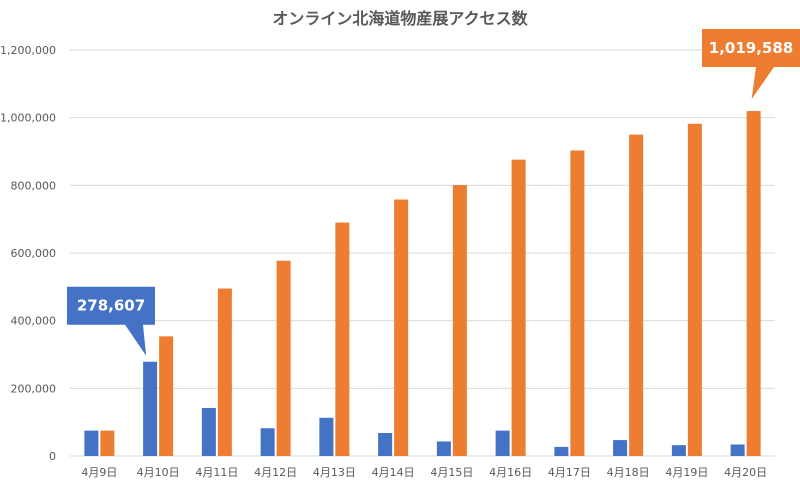 The width and height of the screenshot is (800, 490). Describe the element at coordinates (158, 472) in the screenshot. I see `x-tick-label: 4月10日` at that location.